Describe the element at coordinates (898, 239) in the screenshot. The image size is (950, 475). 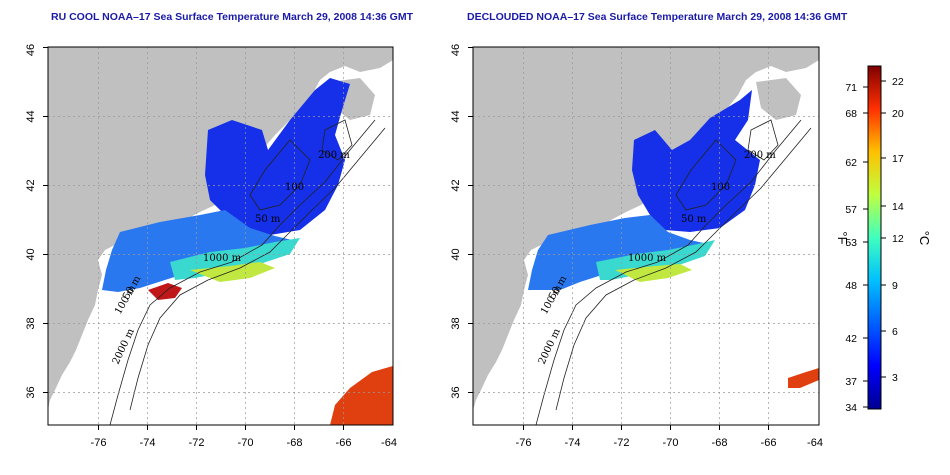
I see `colorbar-c-tick: 12` at that location.